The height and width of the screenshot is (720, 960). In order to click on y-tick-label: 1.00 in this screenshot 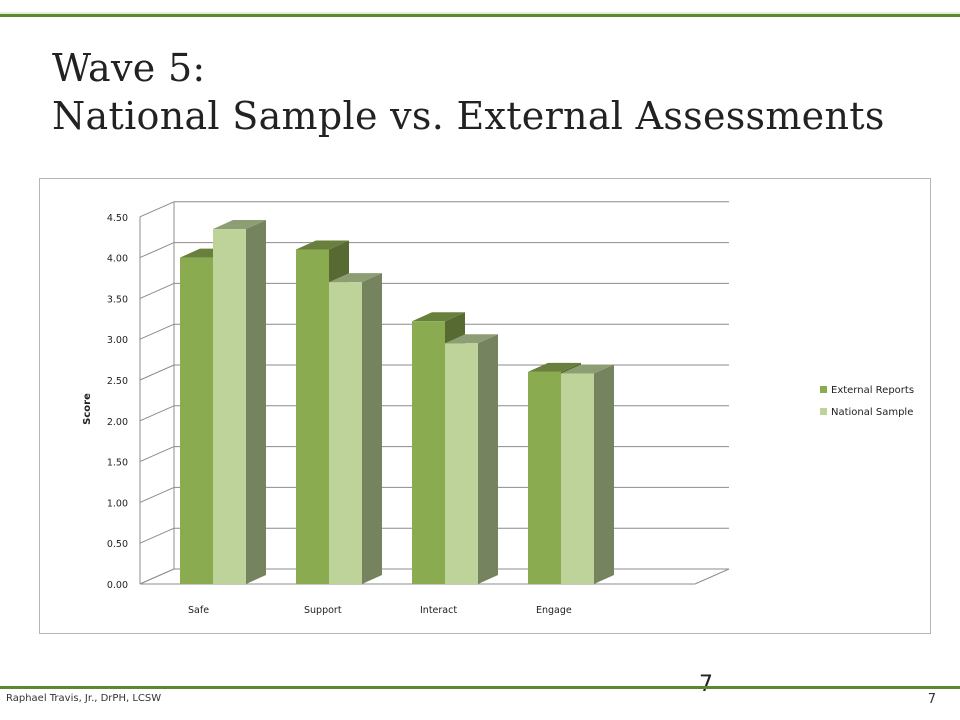, I will do `click(117, 503)`.